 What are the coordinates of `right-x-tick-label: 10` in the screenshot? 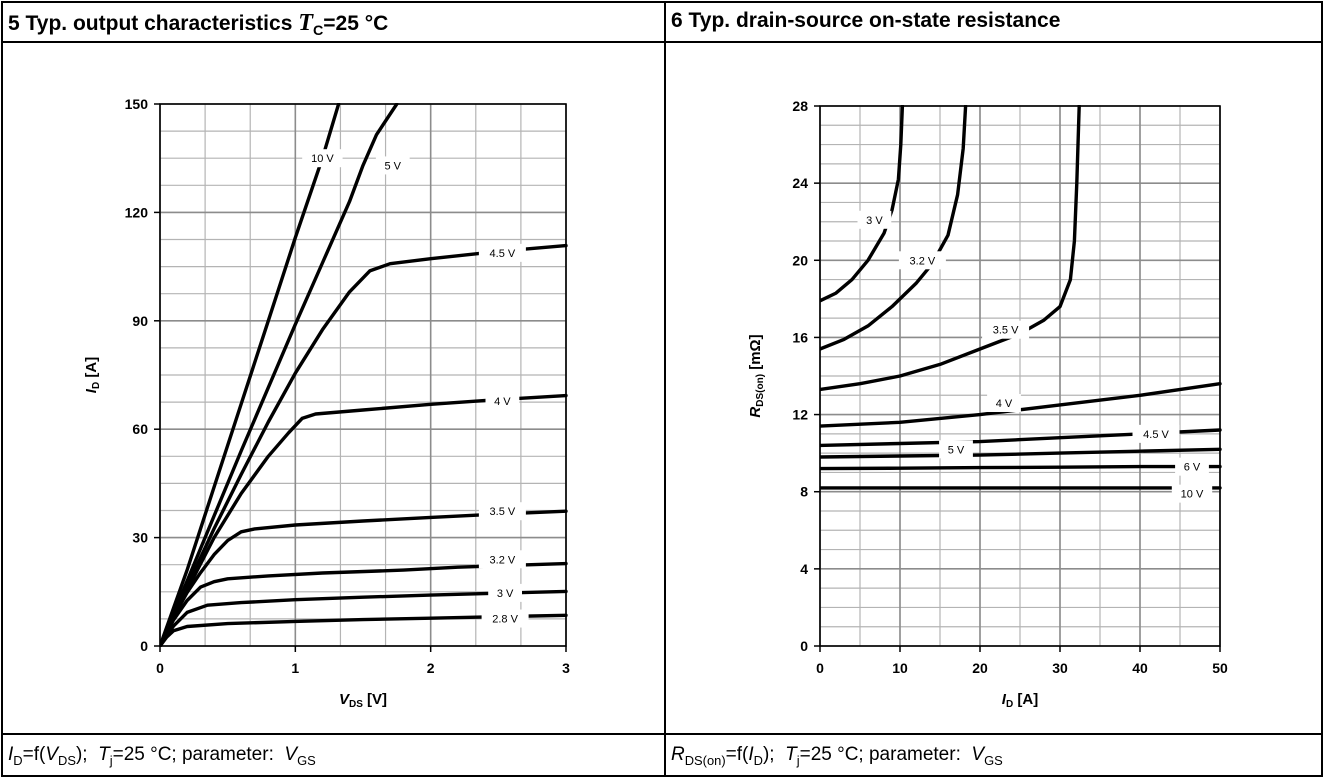 It's located at (900, 668).